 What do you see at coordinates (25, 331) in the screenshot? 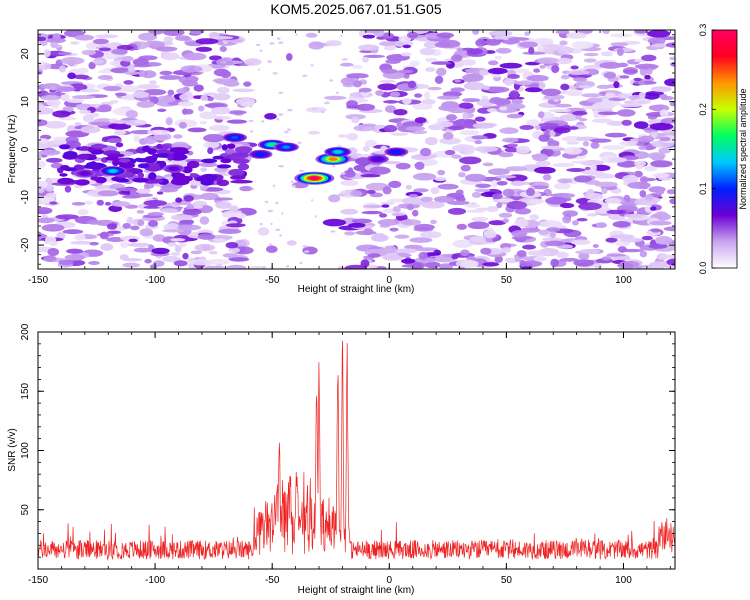
I see `snr-y-tick-label: 200` at bounding box center [25, 331].